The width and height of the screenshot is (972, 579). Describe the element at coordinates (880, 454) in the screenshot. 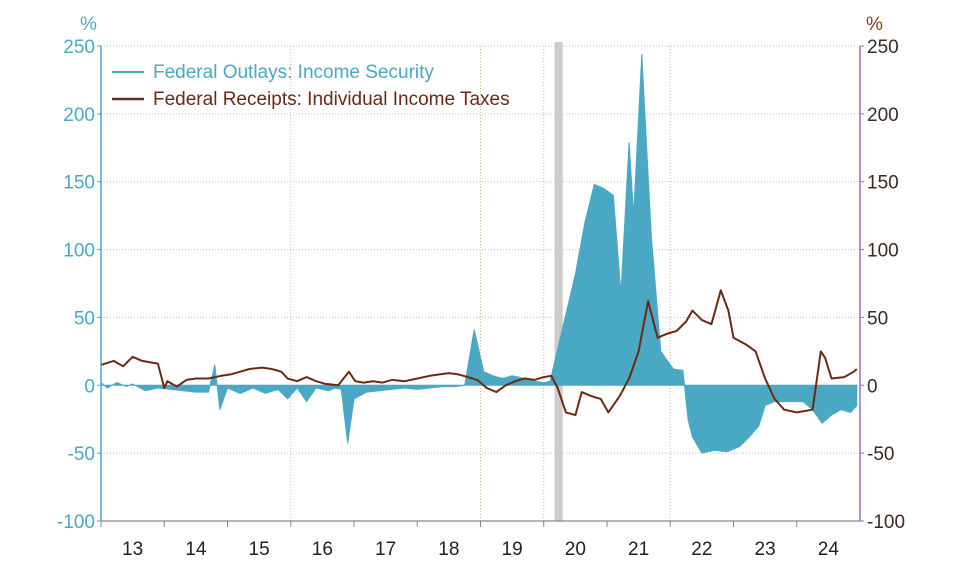

I see `right-tick-label: -50` at that location.